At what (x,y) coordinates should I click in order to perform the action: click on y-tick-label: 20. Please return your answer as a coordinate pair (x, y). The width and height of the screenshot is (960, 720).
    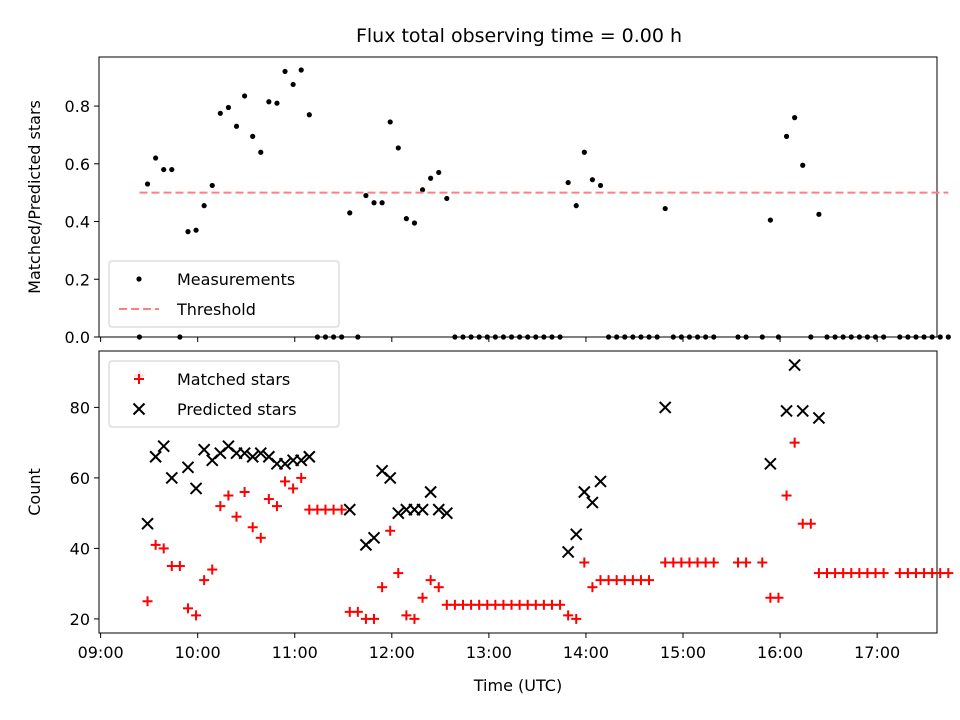
    Looking at the image, I should click on (80, 619).